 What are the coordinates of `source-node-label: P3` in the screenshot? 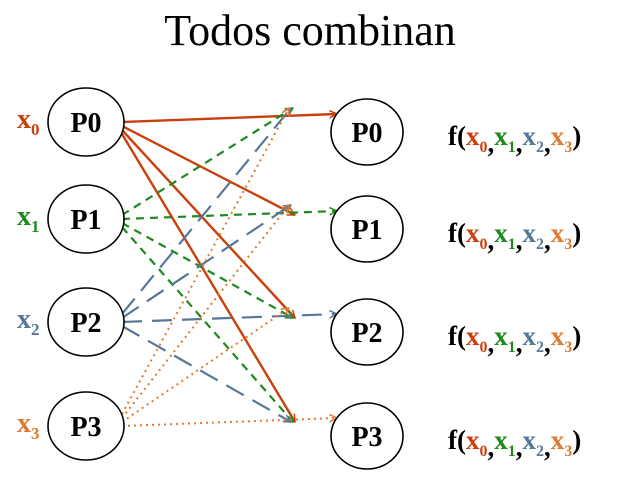 It's located at (85, 427).